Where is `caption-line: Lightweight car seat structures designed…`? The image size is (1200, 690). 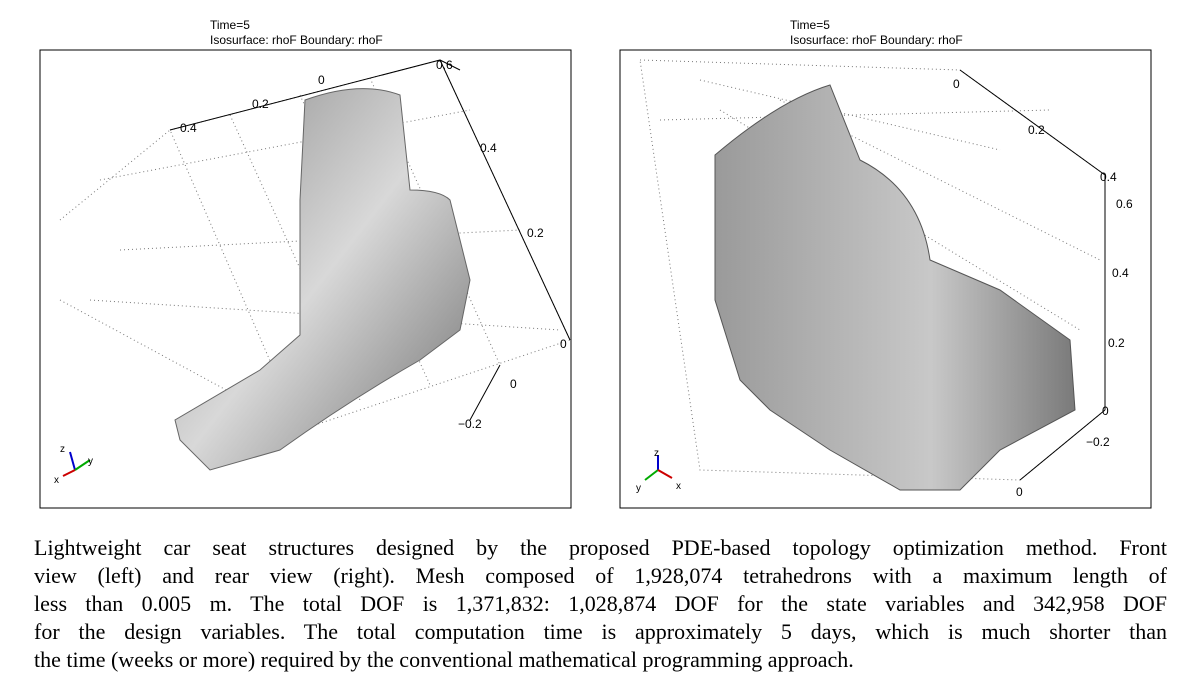 caption-line: Lightweight car seat structures designed… is located at coordinates (600, 547).